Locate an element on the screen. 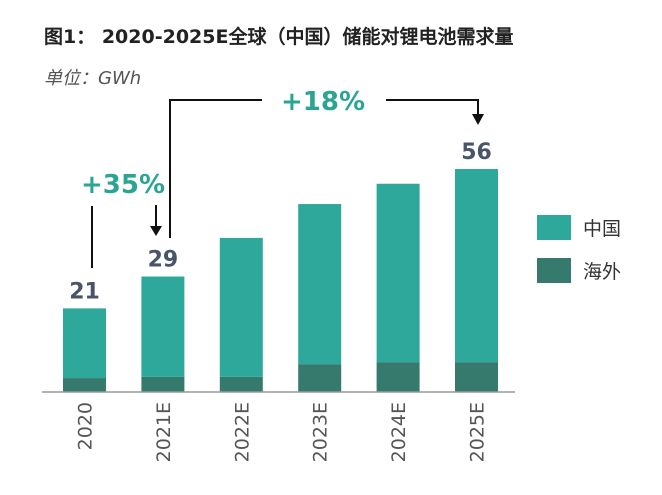 The height and width of the screenshot is (495, 662). growth-annotation-35: +35% is located at coordinates (123, 219).